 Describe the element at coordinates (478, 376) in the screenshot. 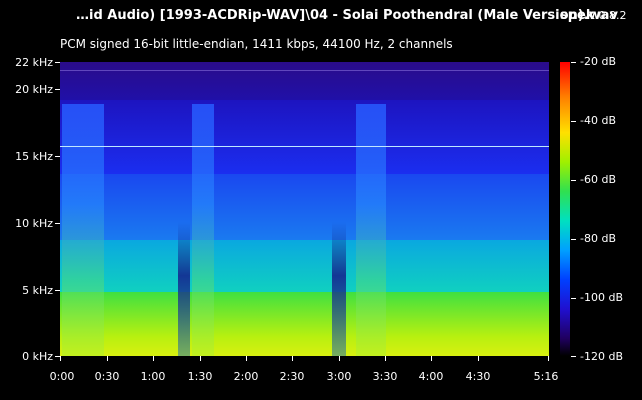

I see `time-label: 4:30` at that location.